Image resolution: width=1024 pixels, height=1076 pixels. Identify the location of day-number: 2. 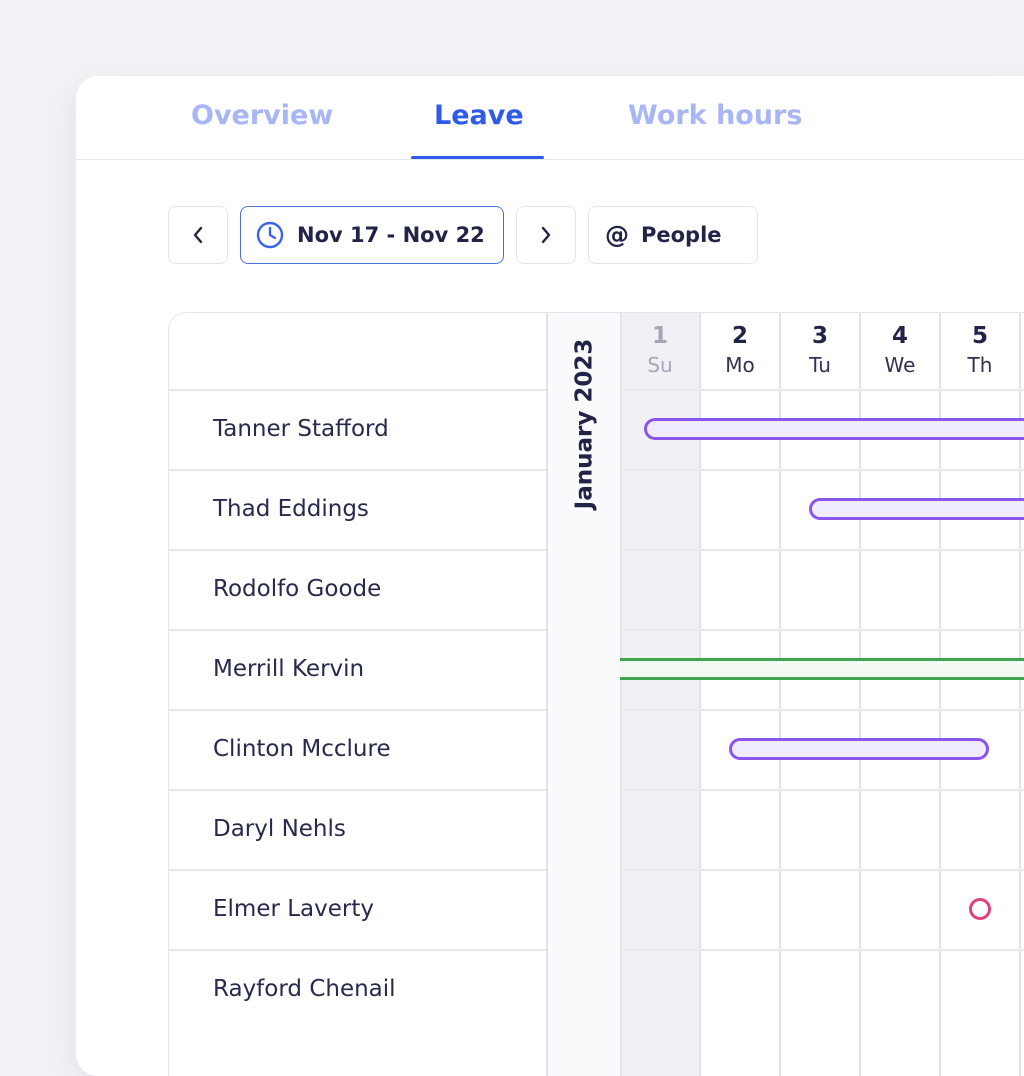
(739, 336).